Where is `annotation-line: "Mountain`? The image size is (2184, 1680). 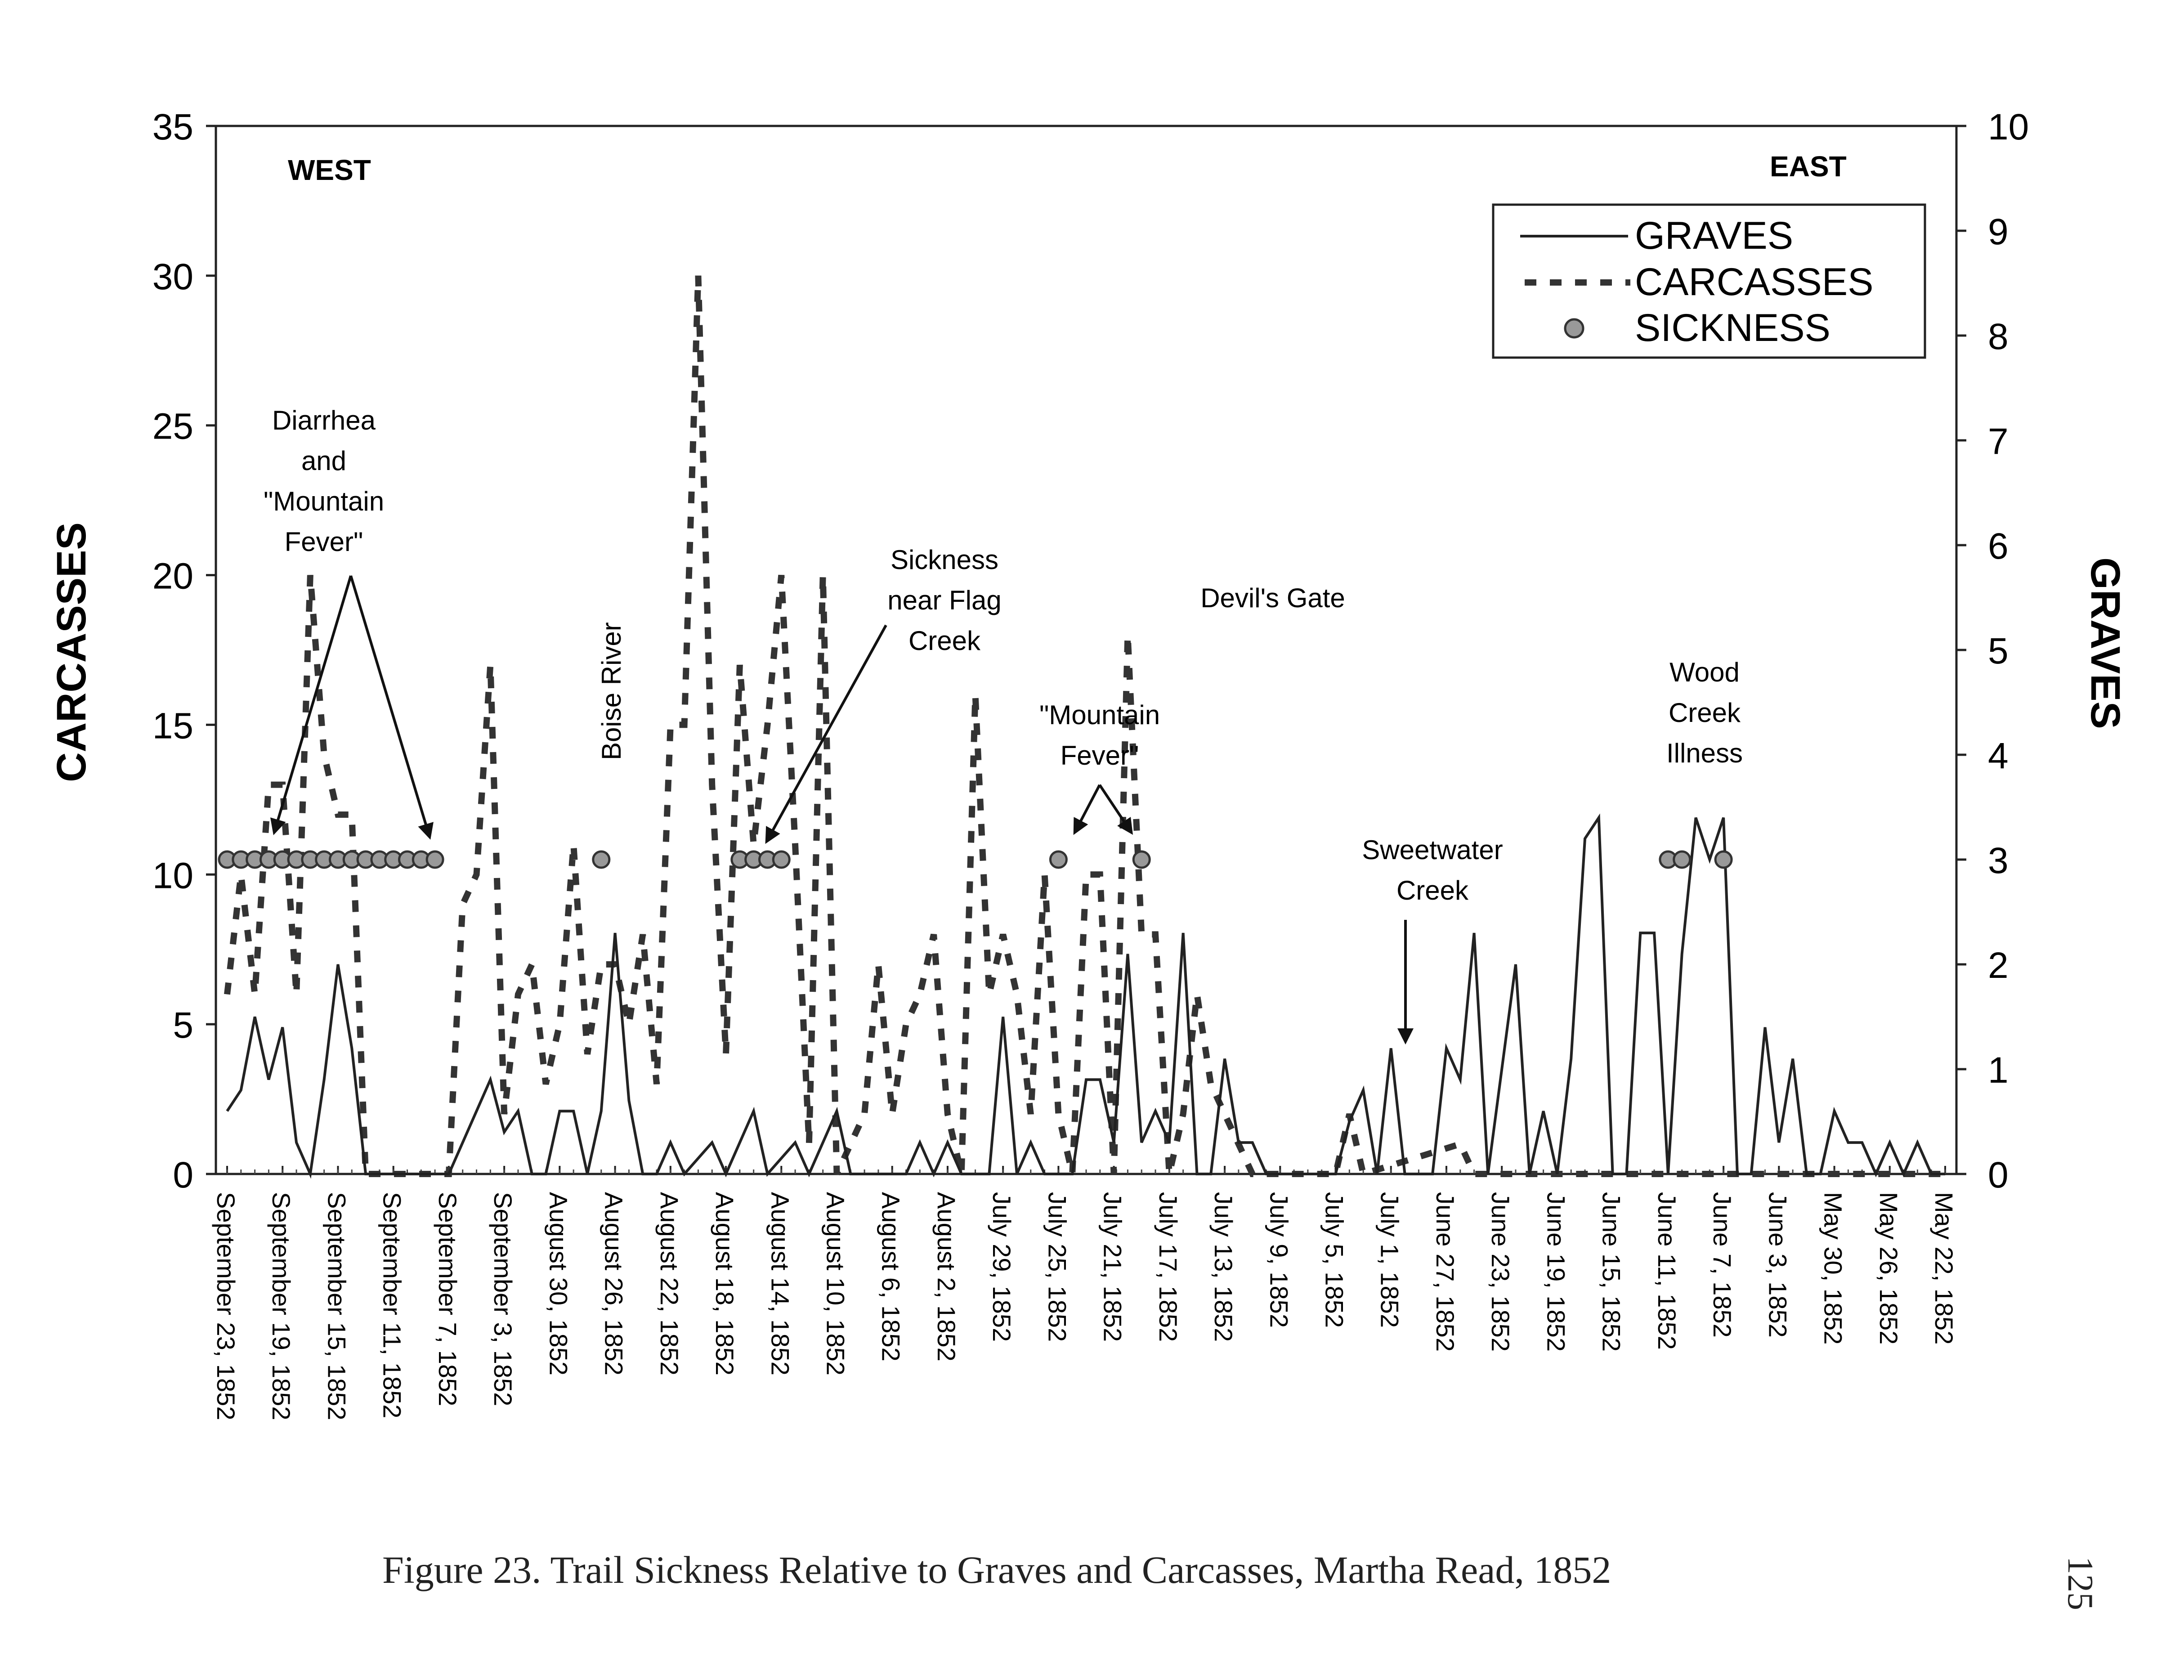 annotation-line: "Mountain is located at coordinates (1100, 715).